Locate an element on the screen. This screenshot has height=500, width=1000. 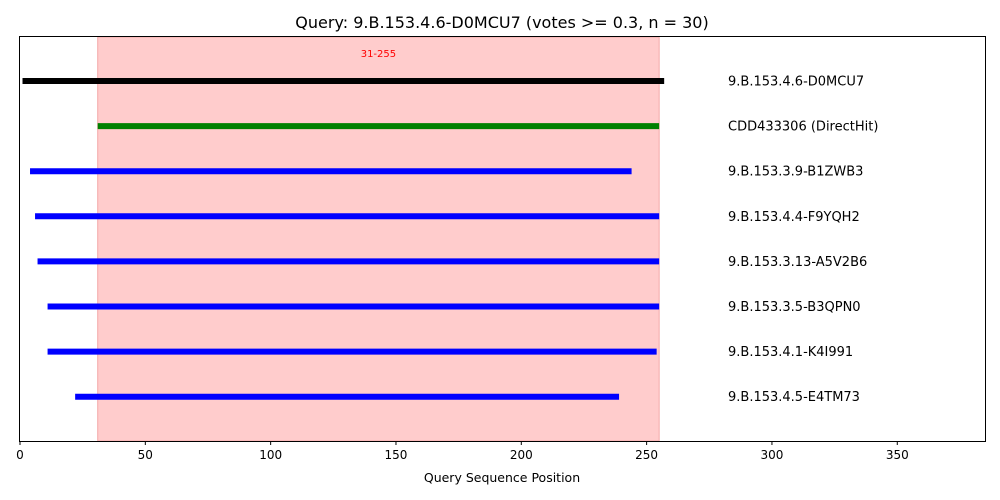
x-tick-label: 200 is located at coordinates (521, 455).